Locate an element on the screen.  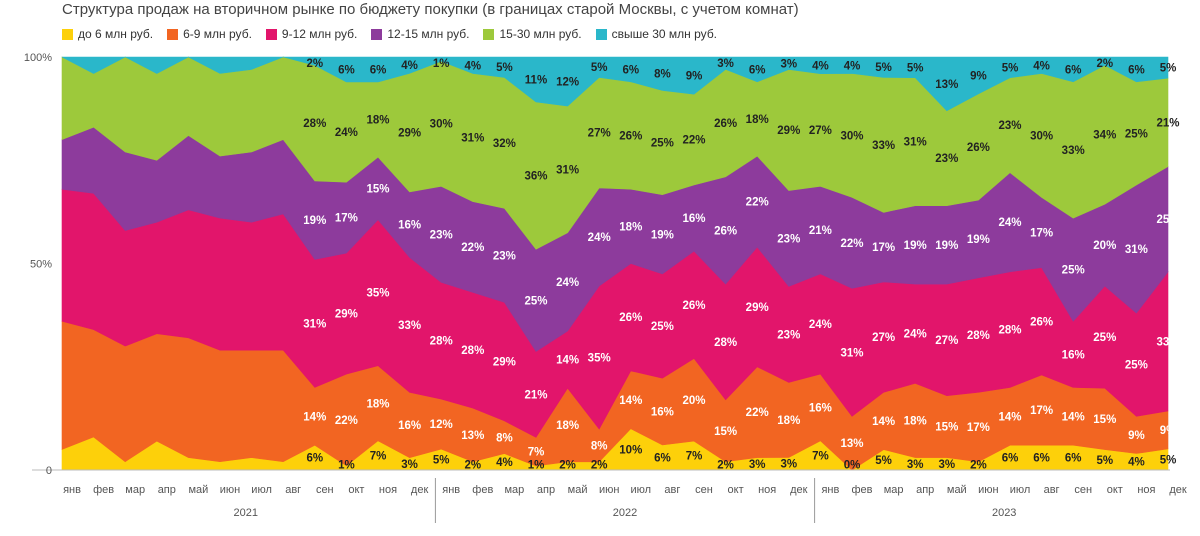
data-label-s4-m12: 30% is located at coordinates (441, 125).